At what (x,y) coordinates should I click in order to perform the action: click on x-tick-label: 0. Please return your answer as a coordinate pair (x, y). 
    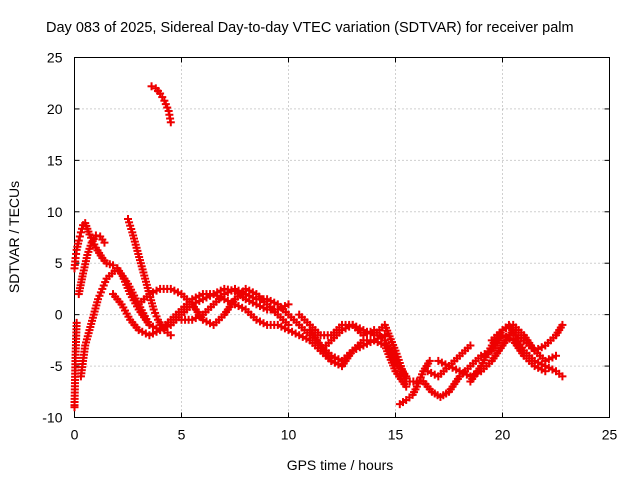
    Looking at the image, I should click on (75, 435).